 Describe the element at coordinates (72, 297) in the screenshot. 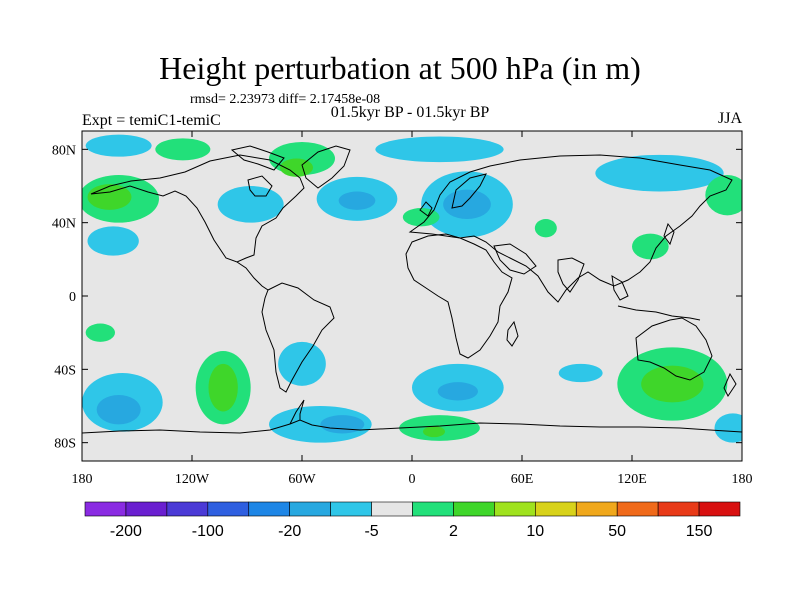

I see `y-tick-label: 0` at that location.